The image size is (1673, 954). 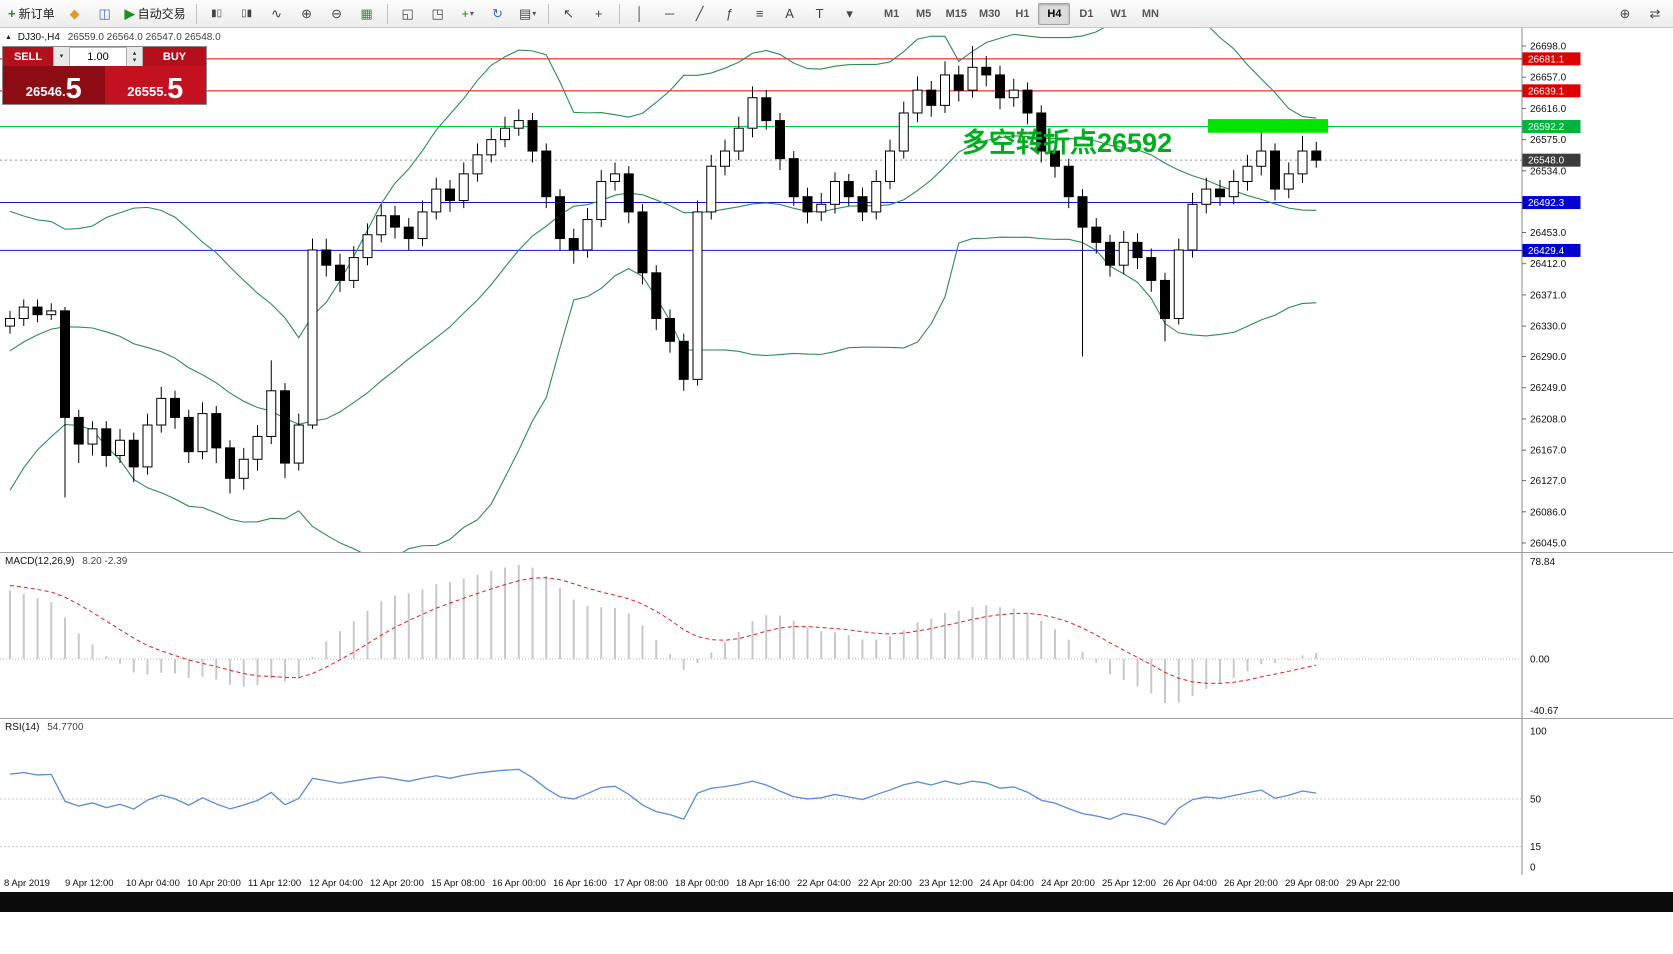 I want to click on horizontal-line-button: ─, so click(x=670, y=14).